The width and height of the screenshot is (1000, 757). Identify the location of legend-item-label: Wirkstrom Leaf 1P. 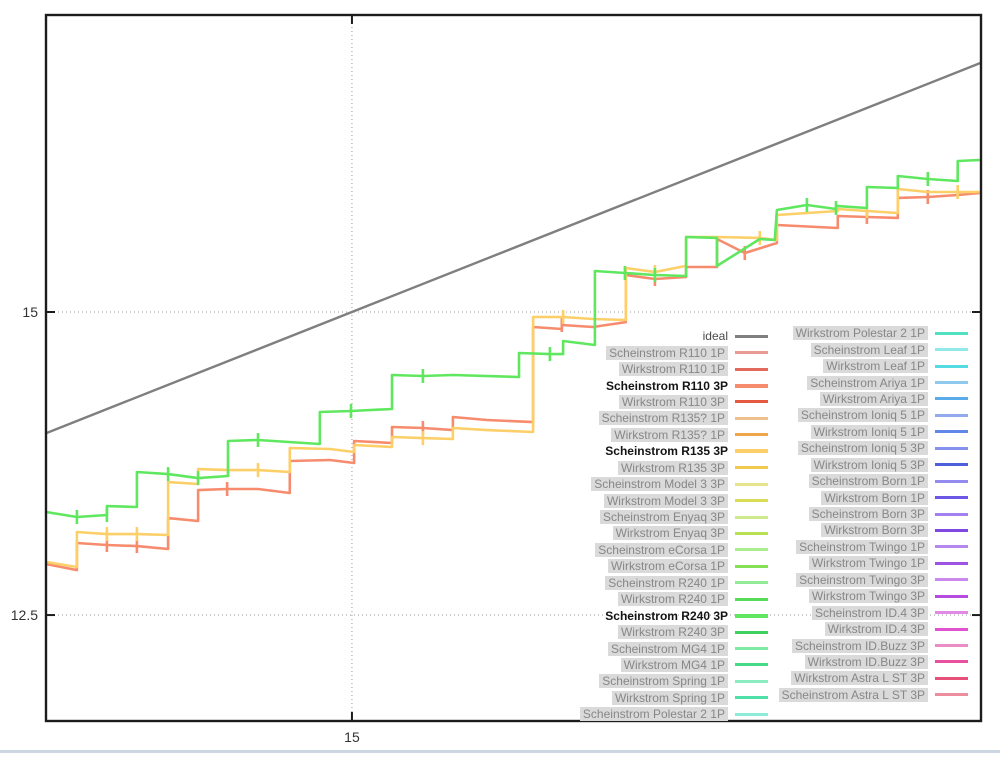
(875, 366).